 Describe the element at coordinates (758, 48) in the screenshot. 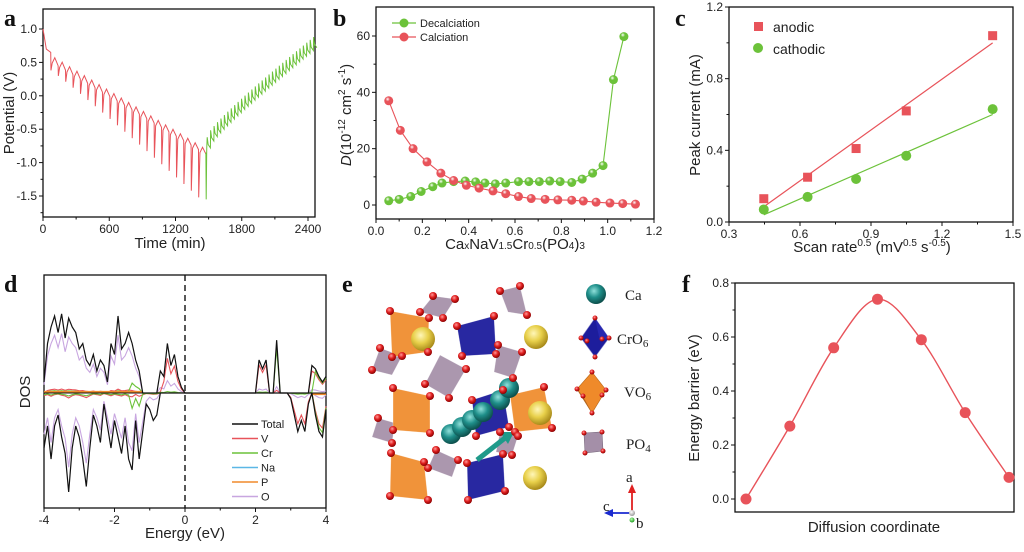

I see `legend-marker-cathodic` at that location.